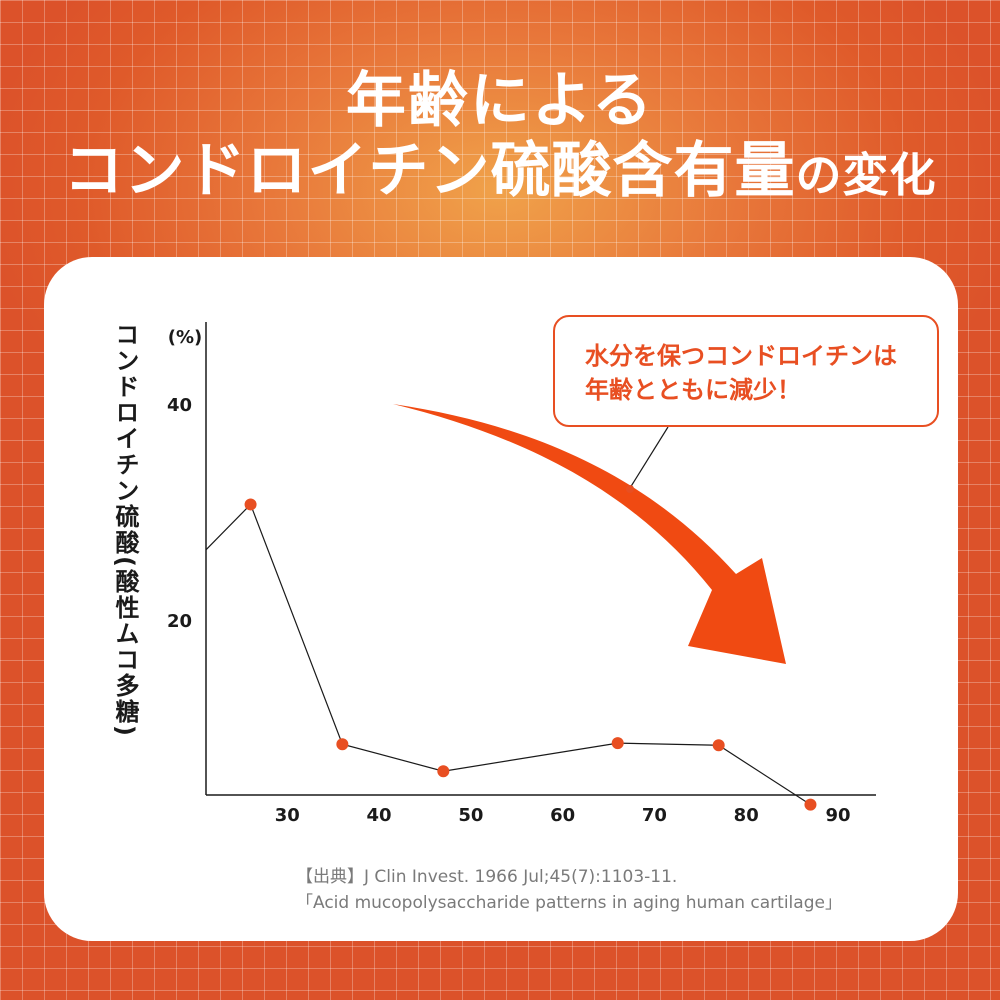 The width and height of the screenshot is (1000, 1000). What do you see at coordinates (500, 101) in the screenshot?
I see `page-title-line1: 年齢による` at bounding box center [500, 101].